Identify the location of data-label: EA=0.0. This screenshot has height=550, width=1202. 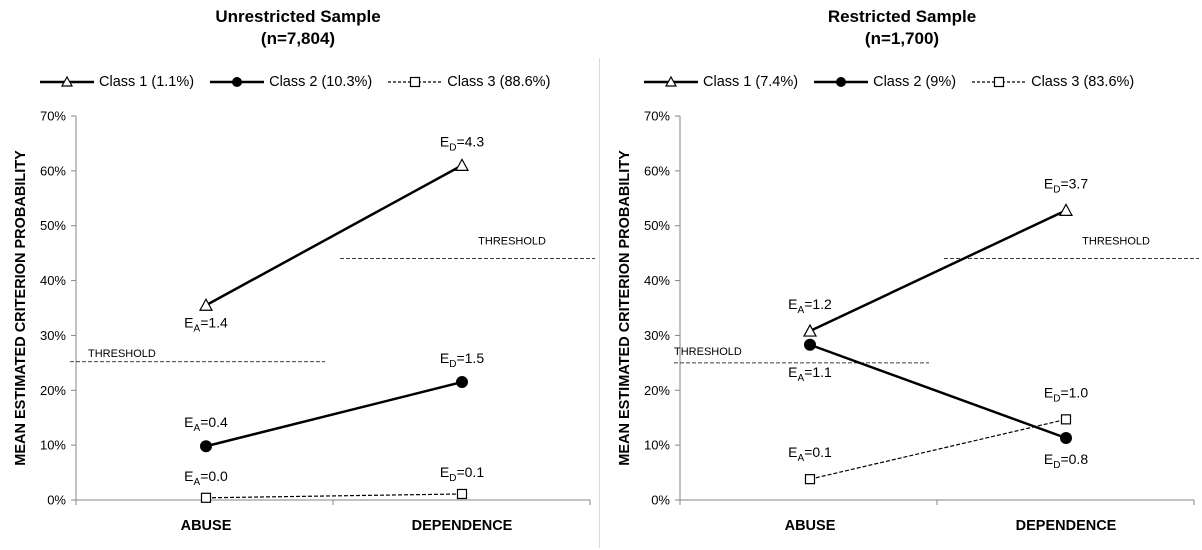
(206, 478).